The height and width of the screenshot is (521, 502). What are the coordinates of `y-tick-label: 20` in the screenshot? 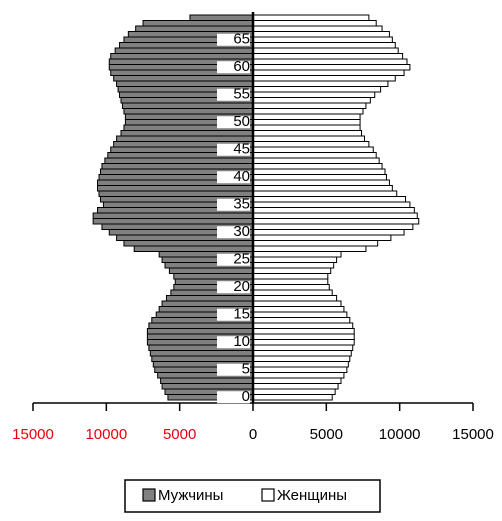 It's located at (241, 286).